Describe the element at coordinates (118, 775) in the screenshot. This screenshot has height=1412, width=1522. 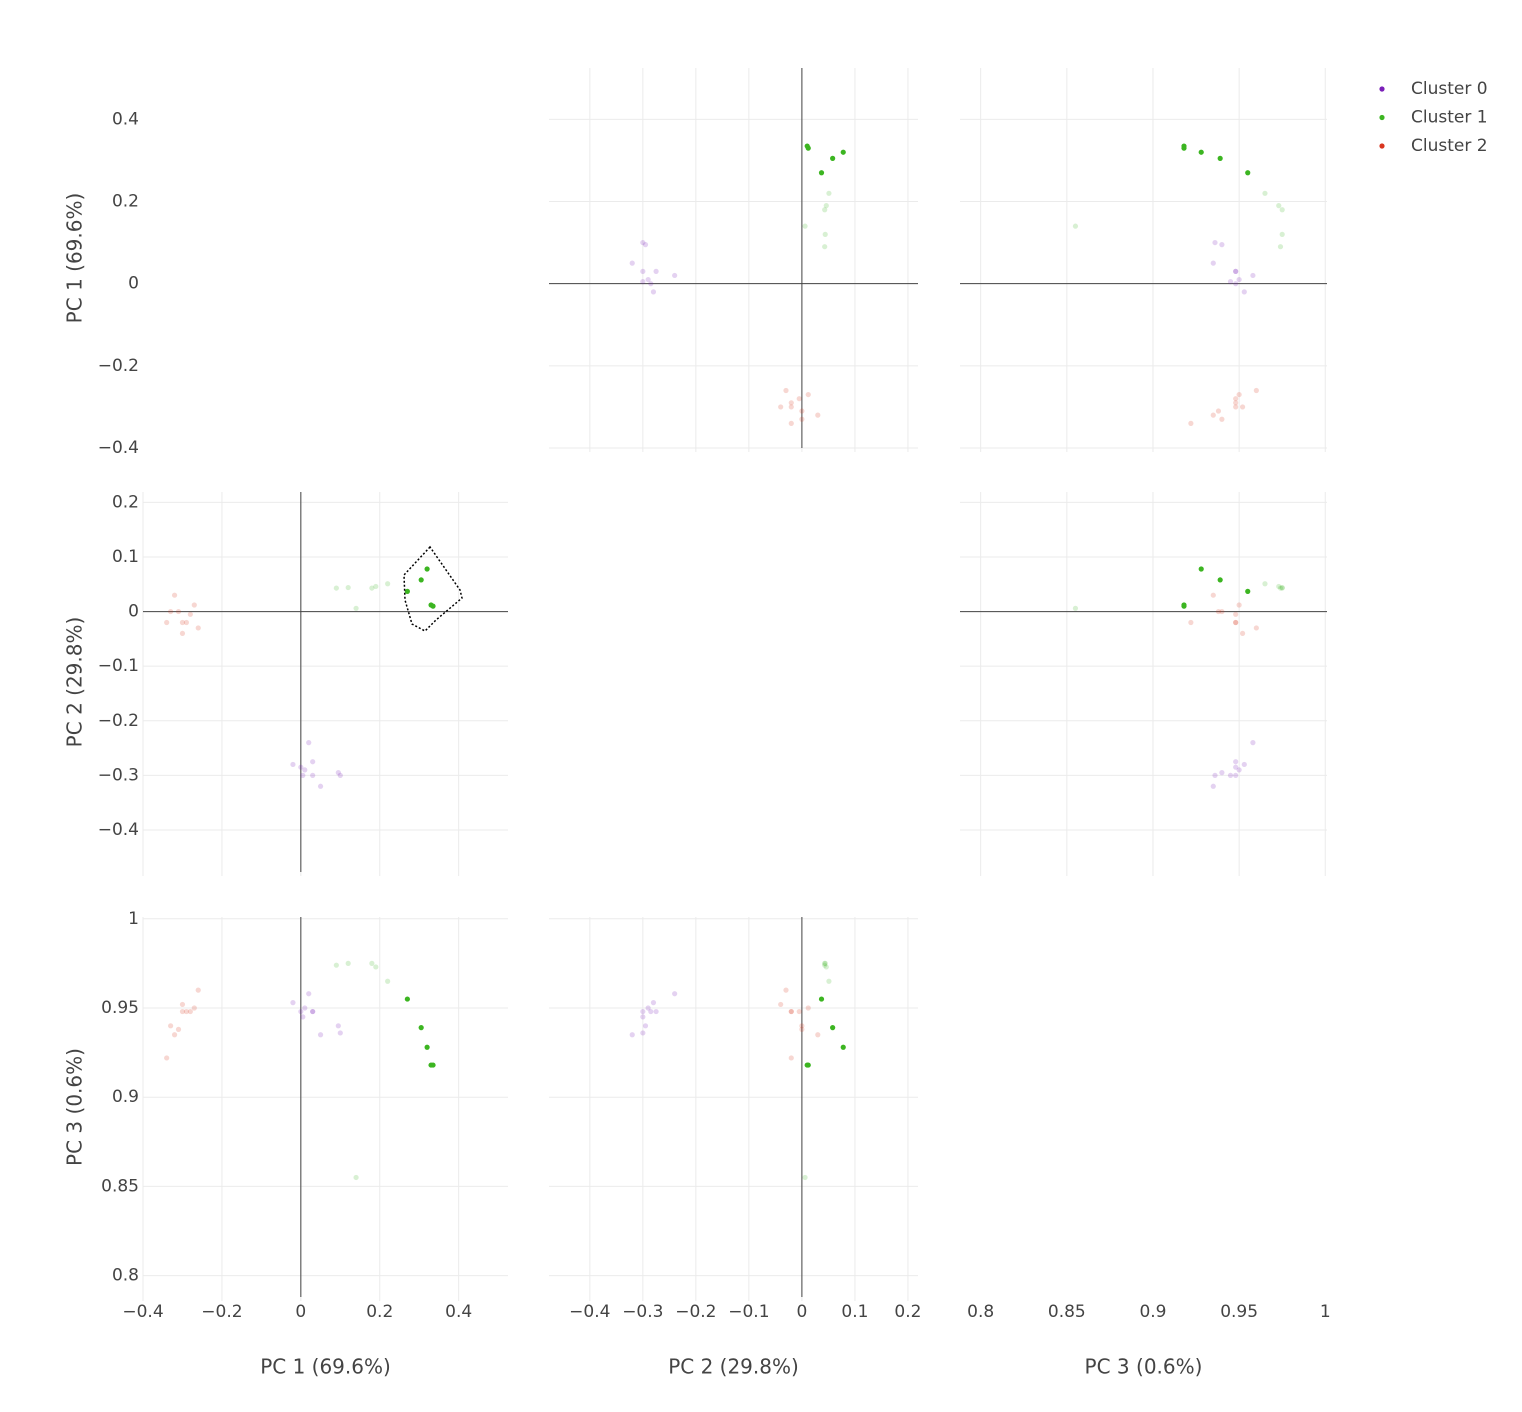
I see `y-tick-label: −0.3` at that location.